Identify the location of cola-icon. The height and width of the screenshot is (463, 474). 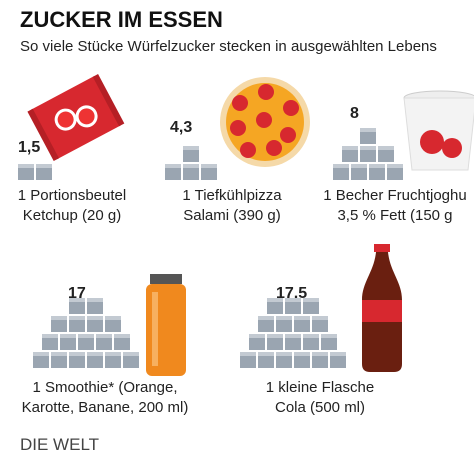
(382, 308).